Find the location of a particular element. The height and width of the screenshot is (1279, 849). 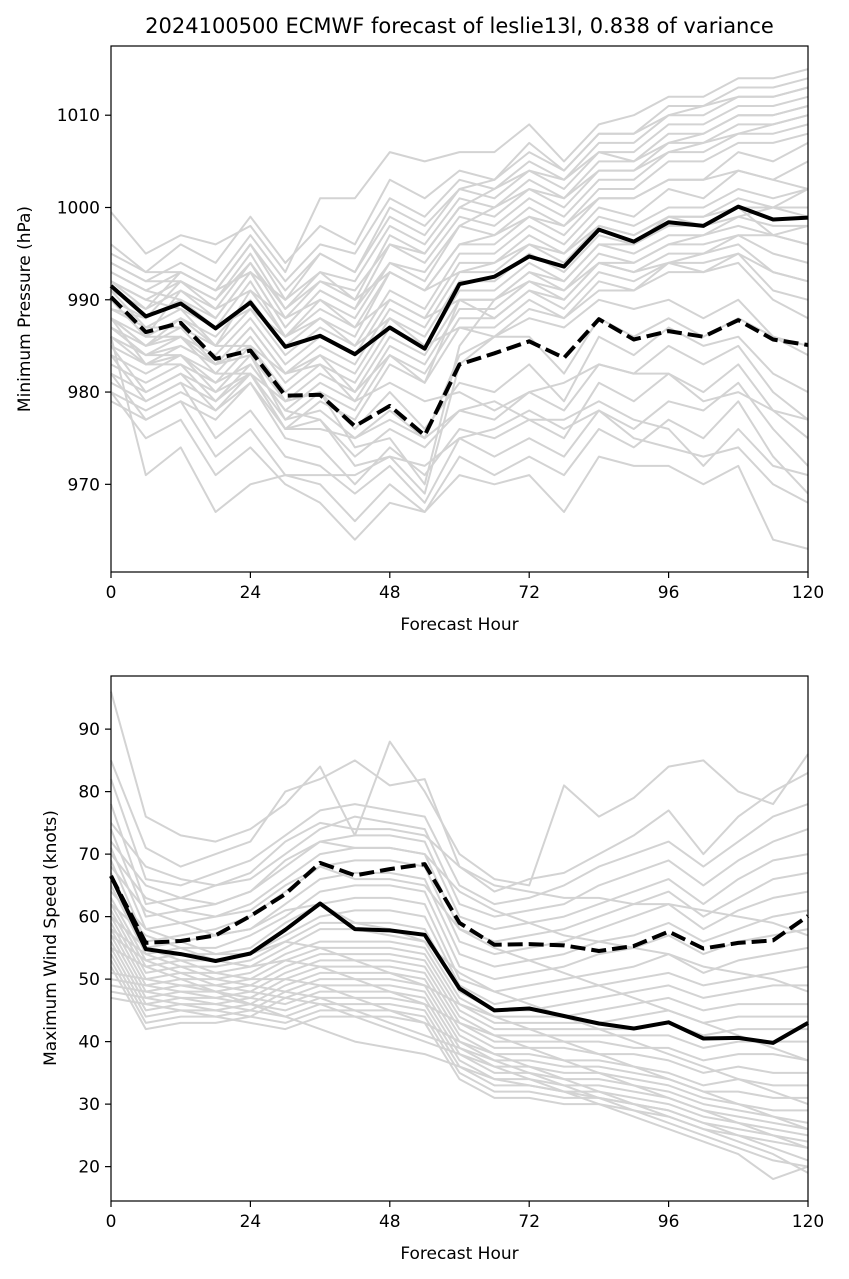

pressure-y-ticks: 970 980 990 1000 1010 is located at coordinates (84, 300).